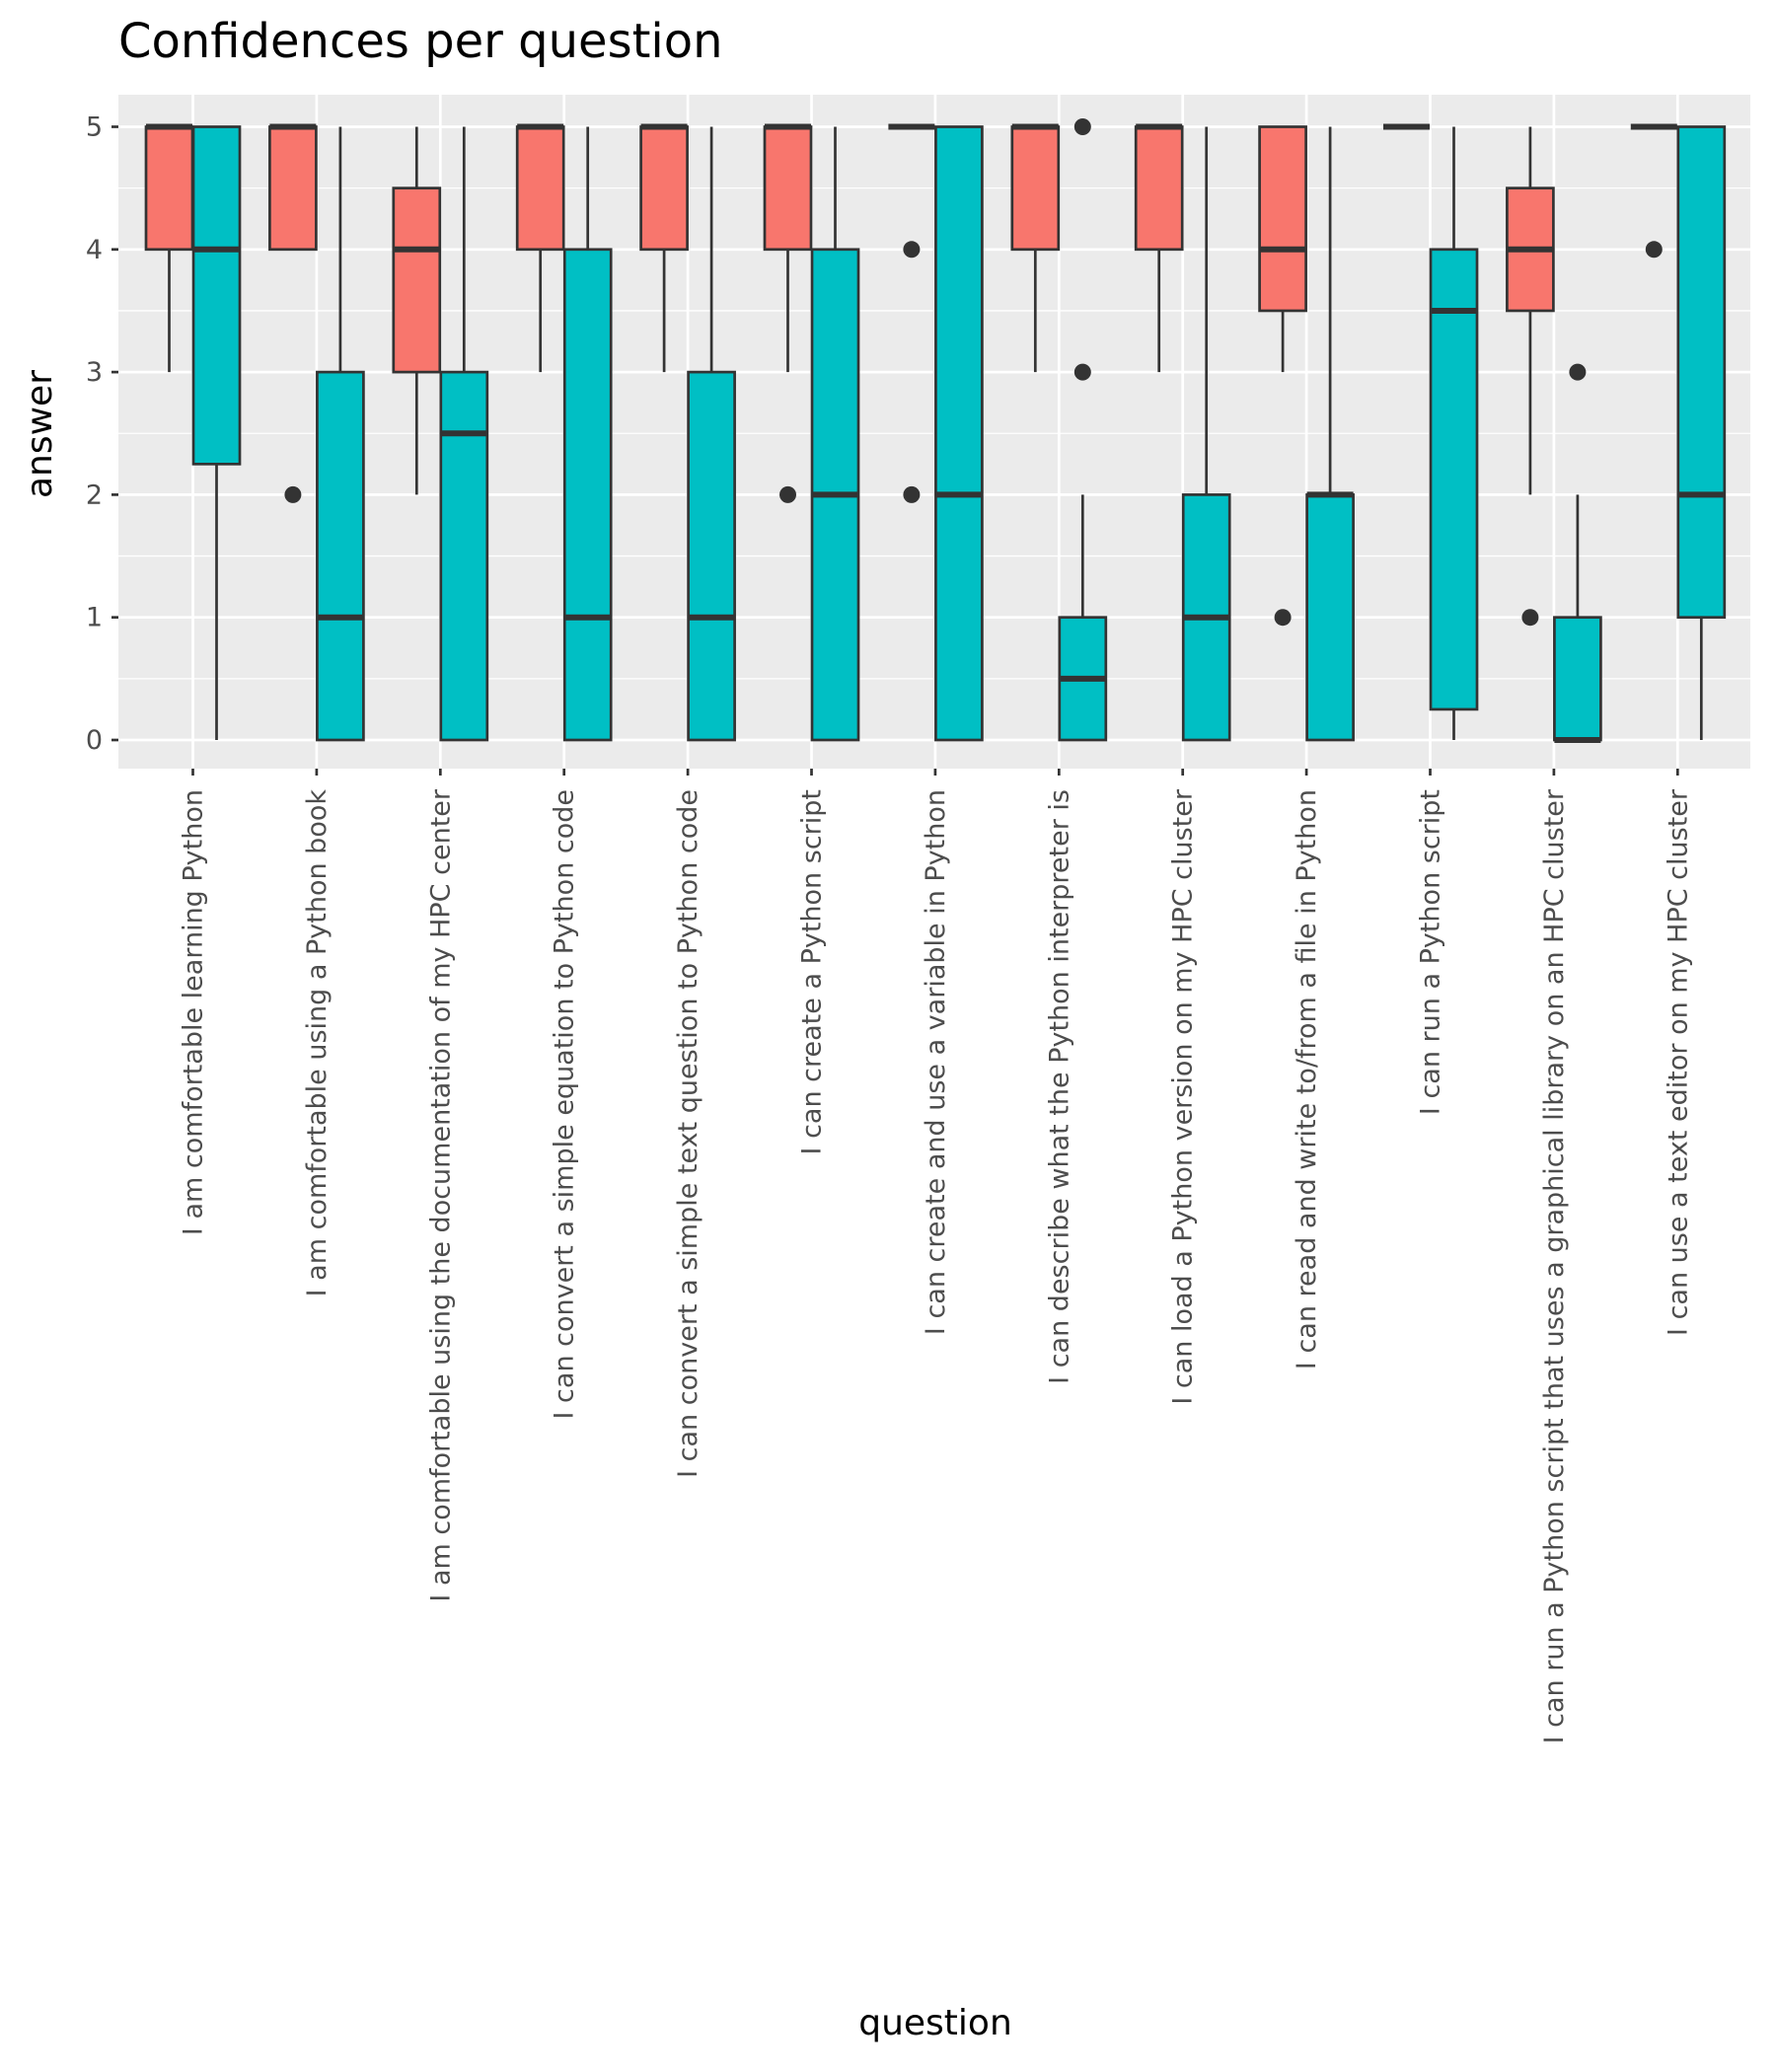 The height and width of the screenshot is (2072, 1776). What do you see at coordinates (1431, 952) in the screenshot?
I see `x-tick-label: I can run a Python script` at bounding box center [1431, 952].